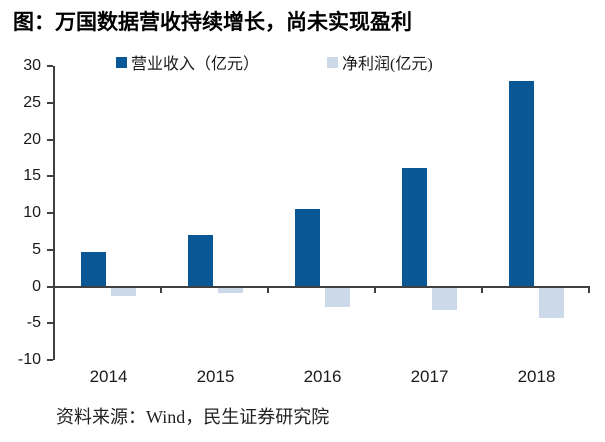 The height and width of the screenshot is (442, 605). What do you see at coordinates (195, 64) in the screenshot?
I see `legend-label-revenue: 营业收入（亿元）` at bounding box center [195, 64].